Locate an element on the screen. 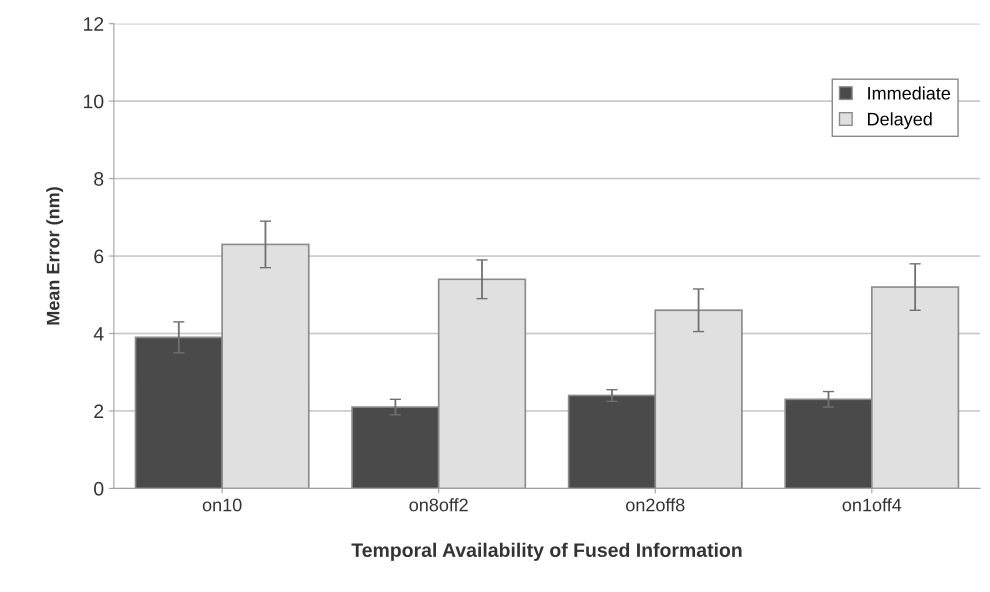 Image resolution: width=990 pixels, height=592 pixels. y-tick-label: 8 is located at coordinates (99, 179).